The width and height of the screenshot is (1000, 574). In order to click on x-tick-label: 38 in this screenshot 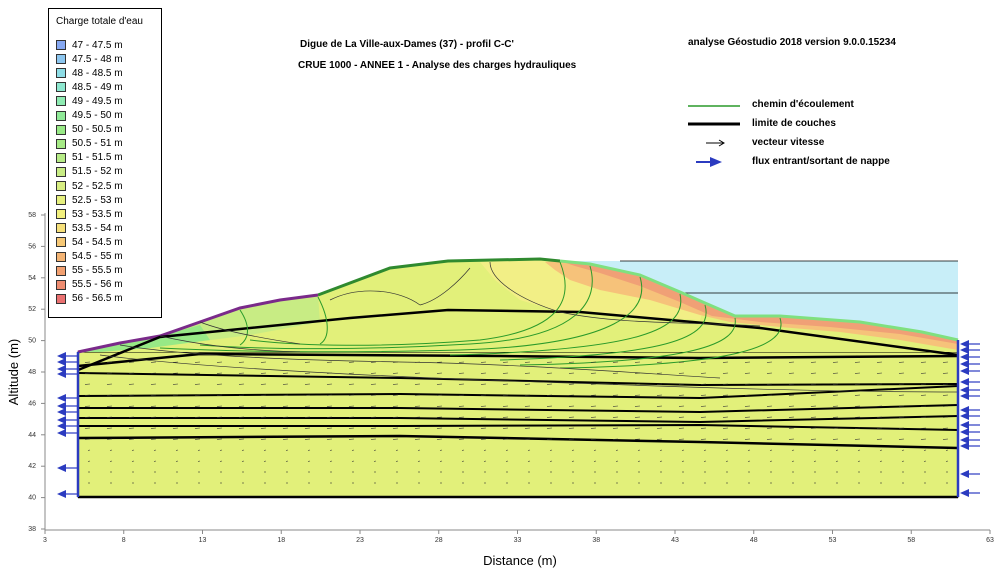, I will do `click(596, 540)`.